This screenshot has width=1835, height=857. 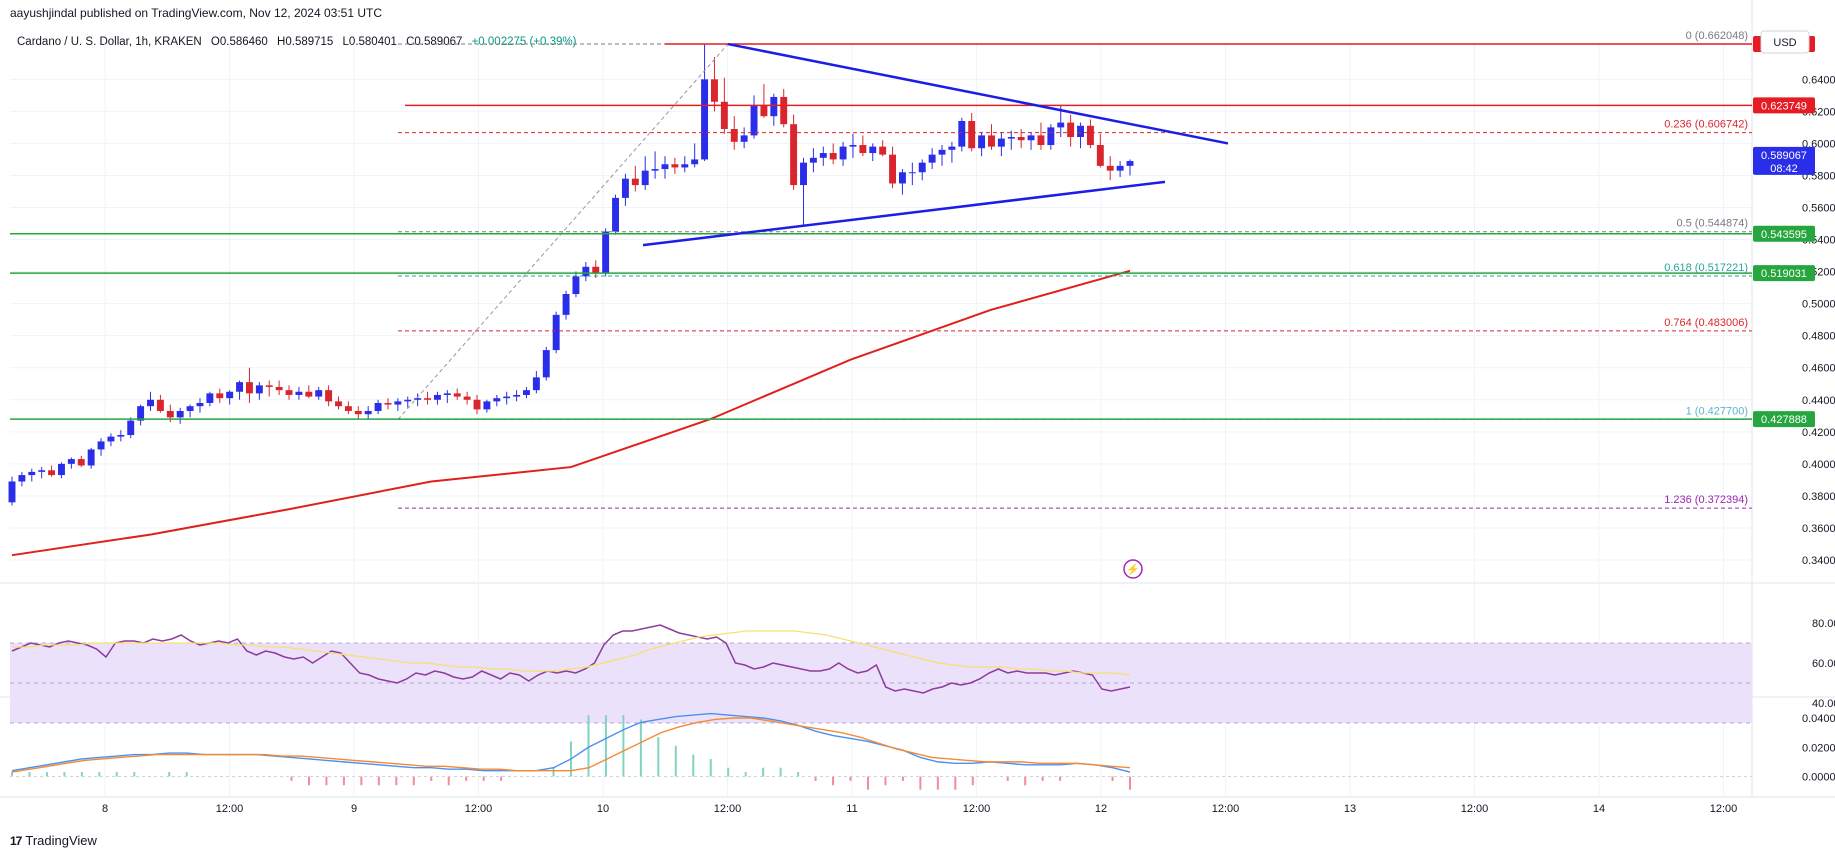 What do you see at coordinates (354, 809) in the screenshot?
I see `x-tick-label: 9` at bounding box center [354, 809].